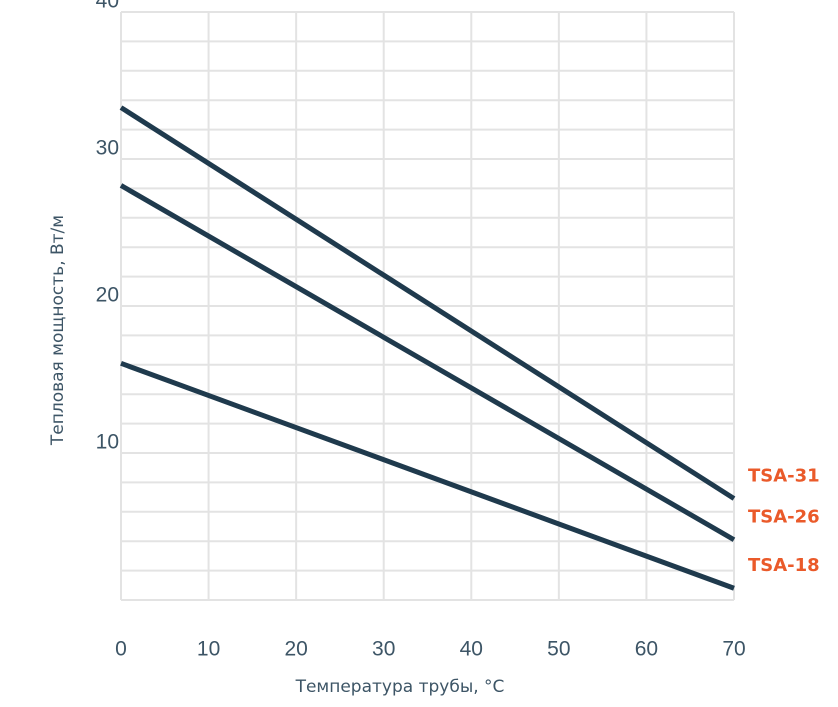 The height and width of the screenshot is (707, 838). What do you see at coordinates (558, 649) in the screenshot?
I see `x-tick-label: 50` at bounding box center [558, 649].